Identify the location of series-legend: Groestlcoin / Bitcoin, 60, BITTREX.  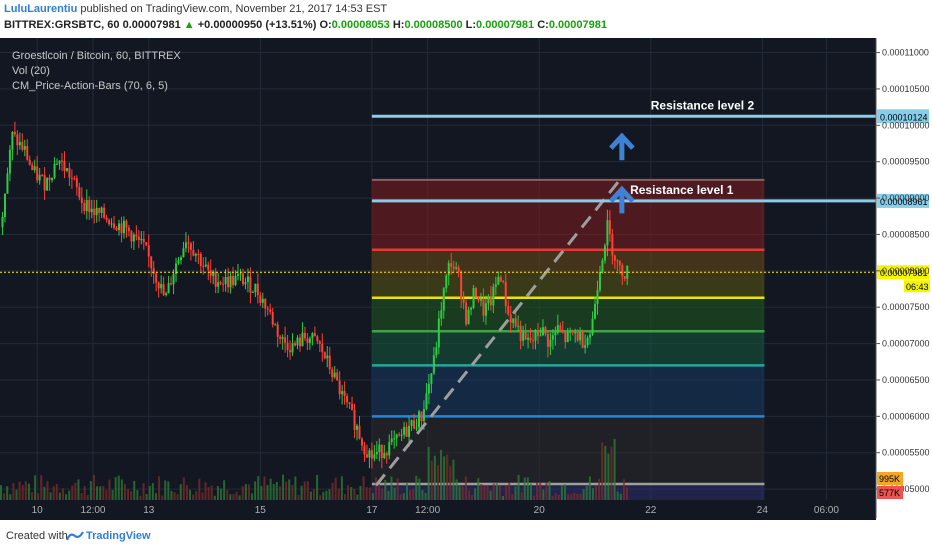
(96, 56).